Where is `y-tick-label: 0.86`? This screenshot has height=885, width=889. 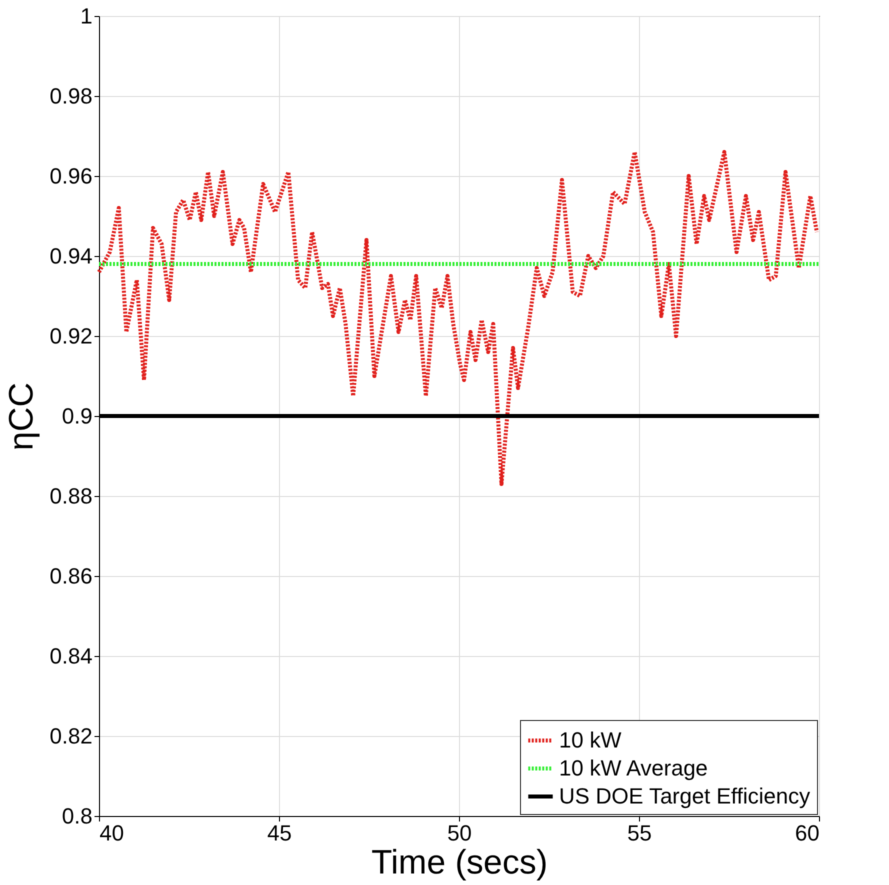
y-tick-label: 0.86 is located at coordinates (71, 576).